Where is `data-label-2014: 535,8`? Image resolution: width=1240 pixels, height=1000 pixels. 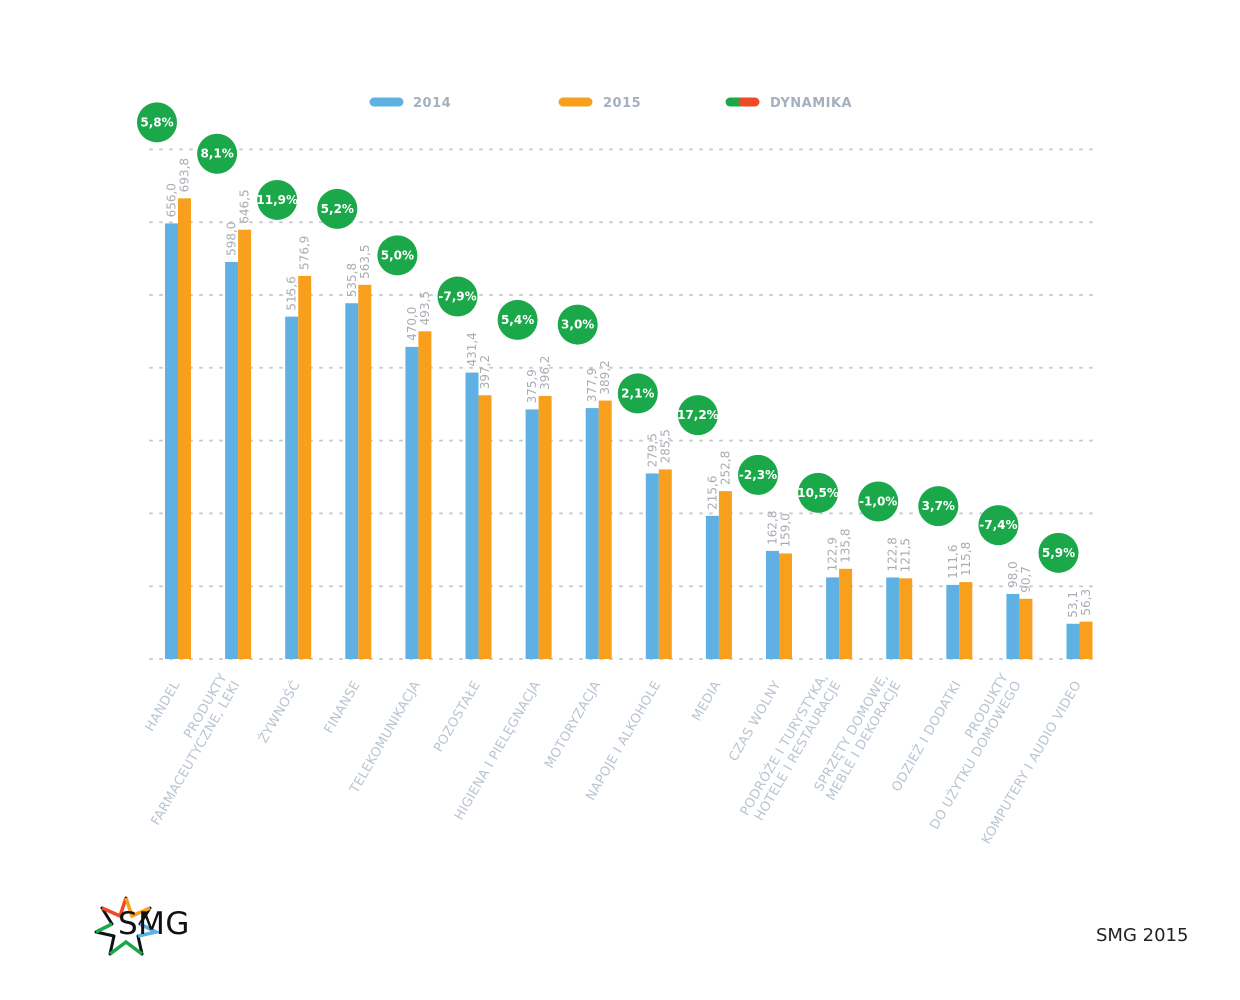 data-label-2014: 535,8 is located at coordinates (352, 280).